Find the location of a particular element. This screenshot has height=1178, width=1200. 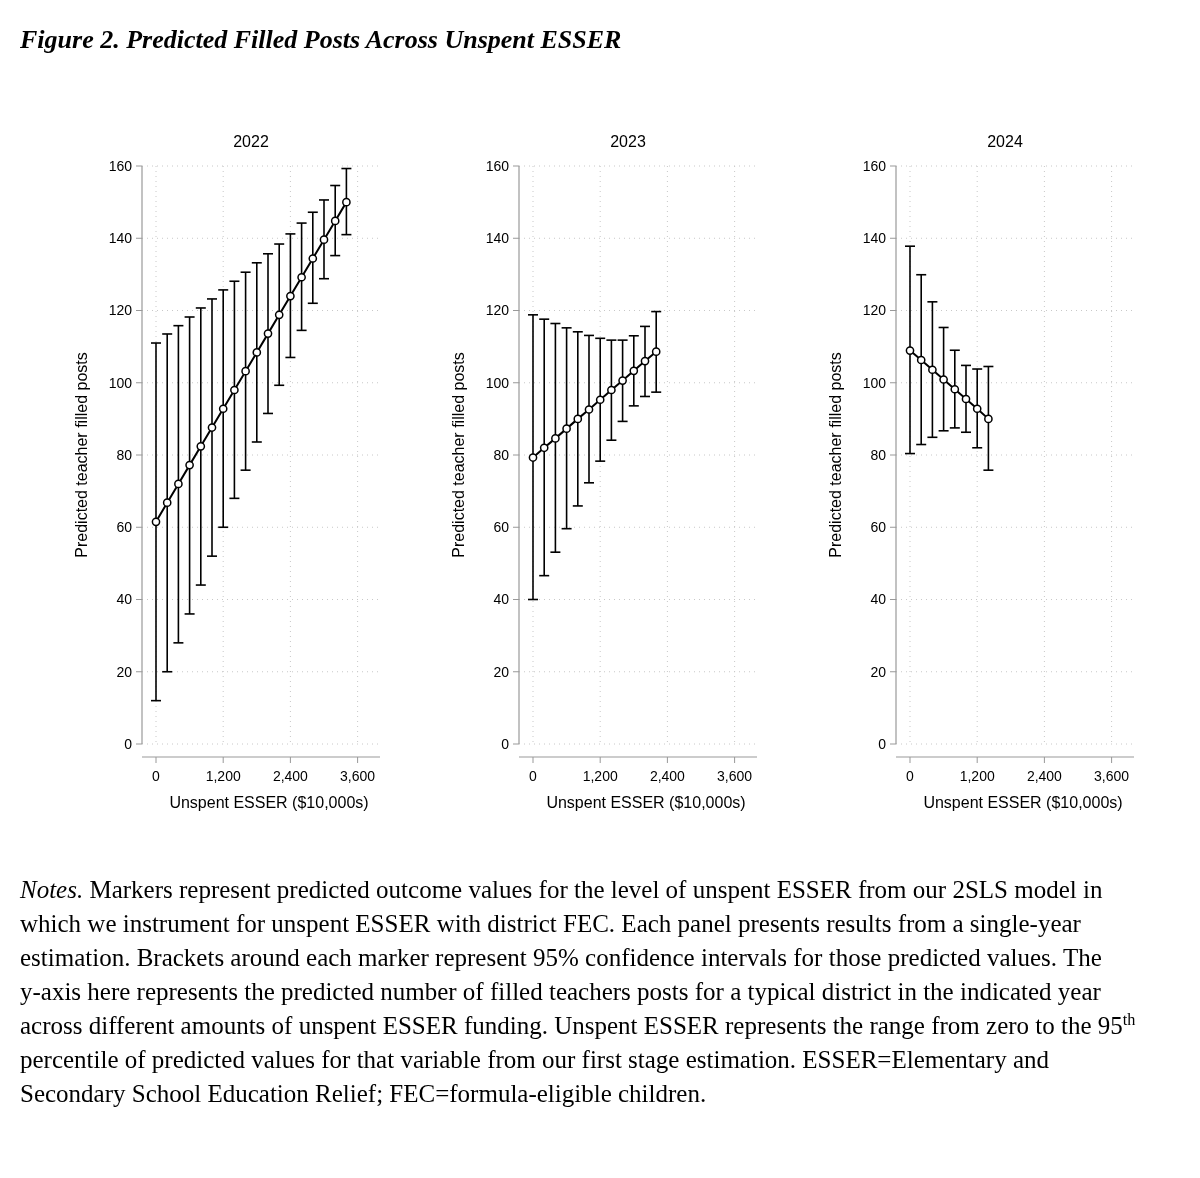

caption: Figure 2. Predicted Filled Posts Across Unspent ESSER is located at coordinates (320, 39).